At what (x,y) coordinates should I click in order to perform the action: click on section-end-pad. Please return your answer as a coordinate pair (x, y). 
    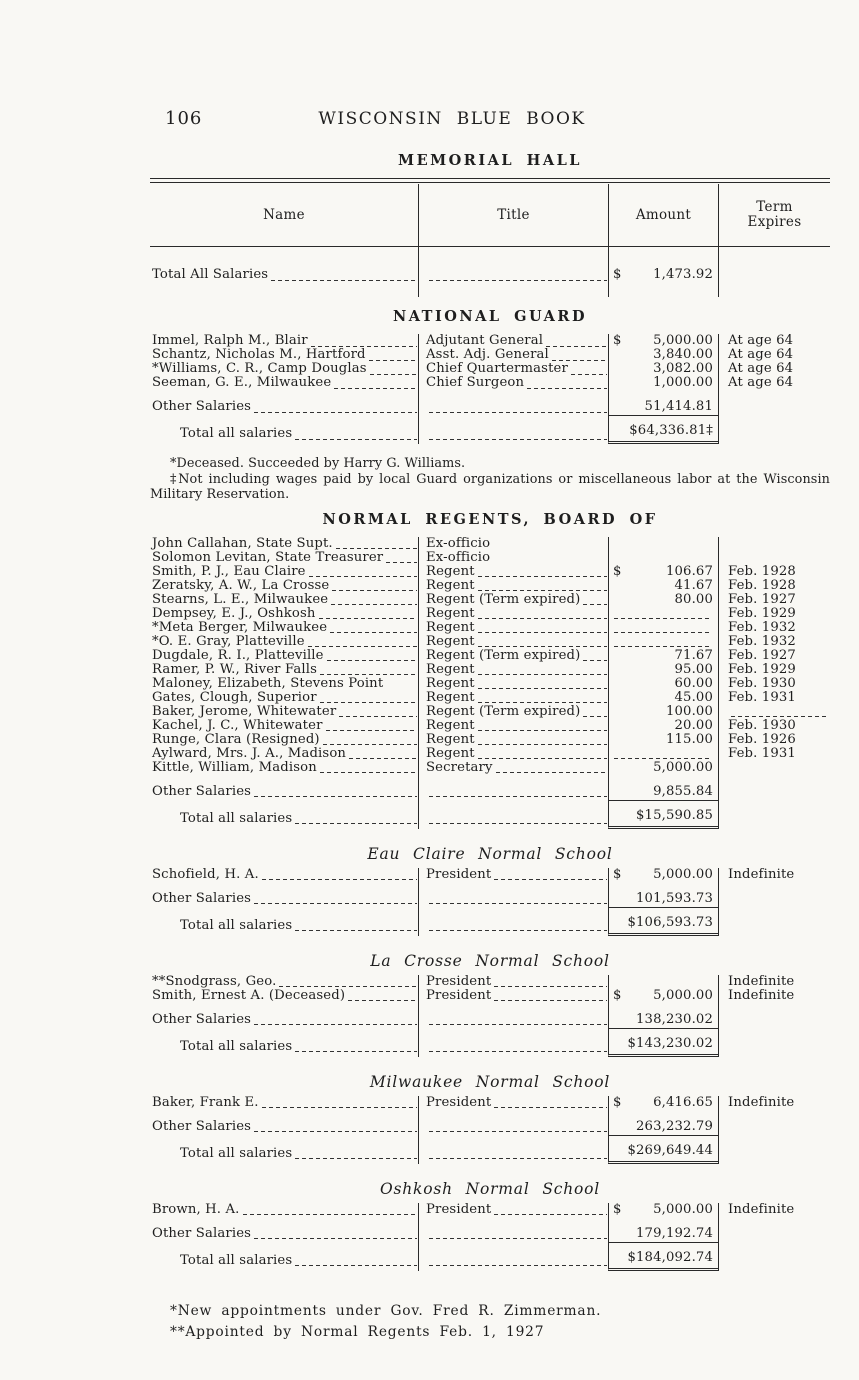
    Looking at the image, I should click on (490, 1058).